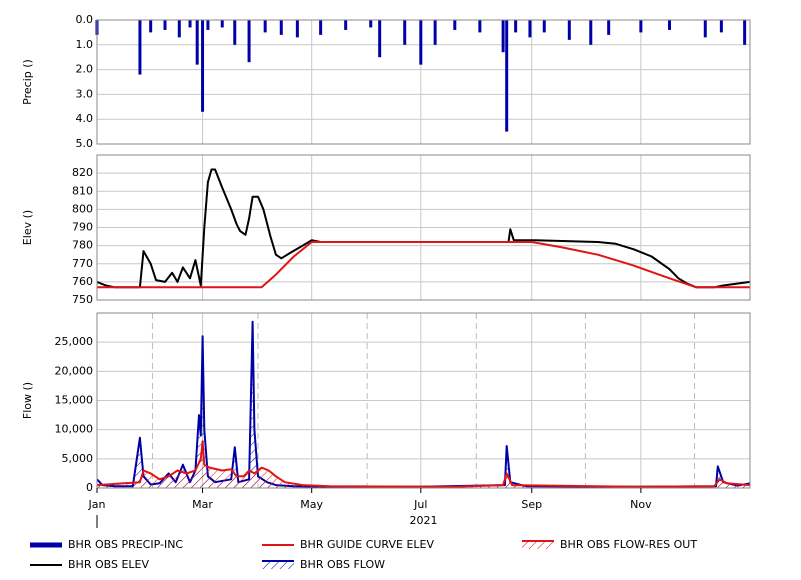 The width and height of the screenshot is (801, 580). Describe the element at coordinates (311, 504) in the screenshot. I see `x-tick-label: May` at that location.